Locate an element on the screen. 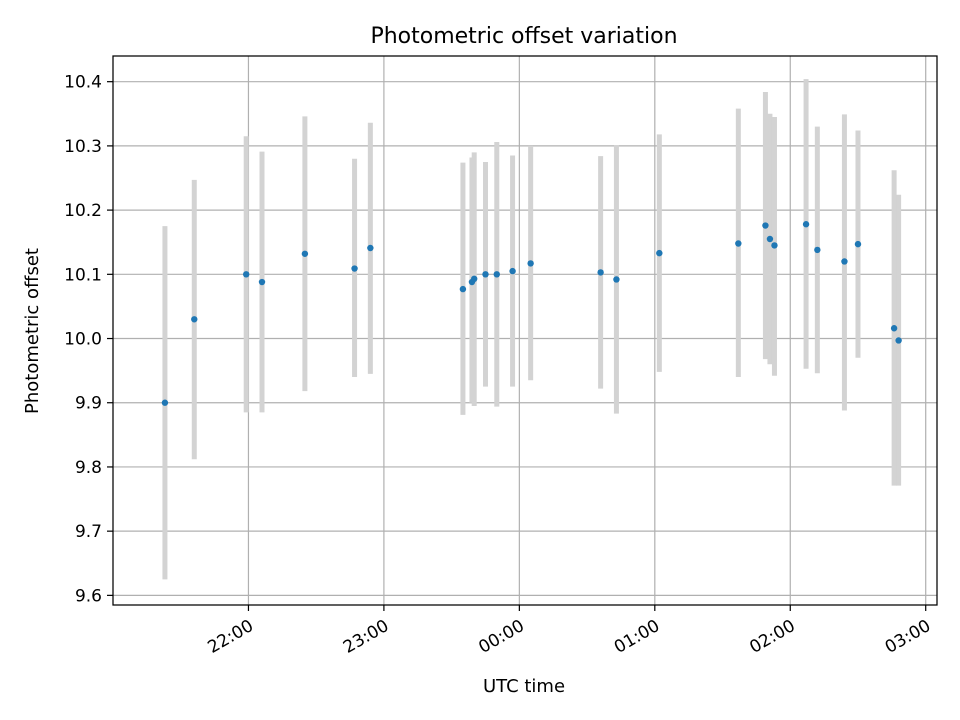 The height and width of the screenshot is (720, 960). y-tick-label: 9.7 is located at coordinates (88, 532).